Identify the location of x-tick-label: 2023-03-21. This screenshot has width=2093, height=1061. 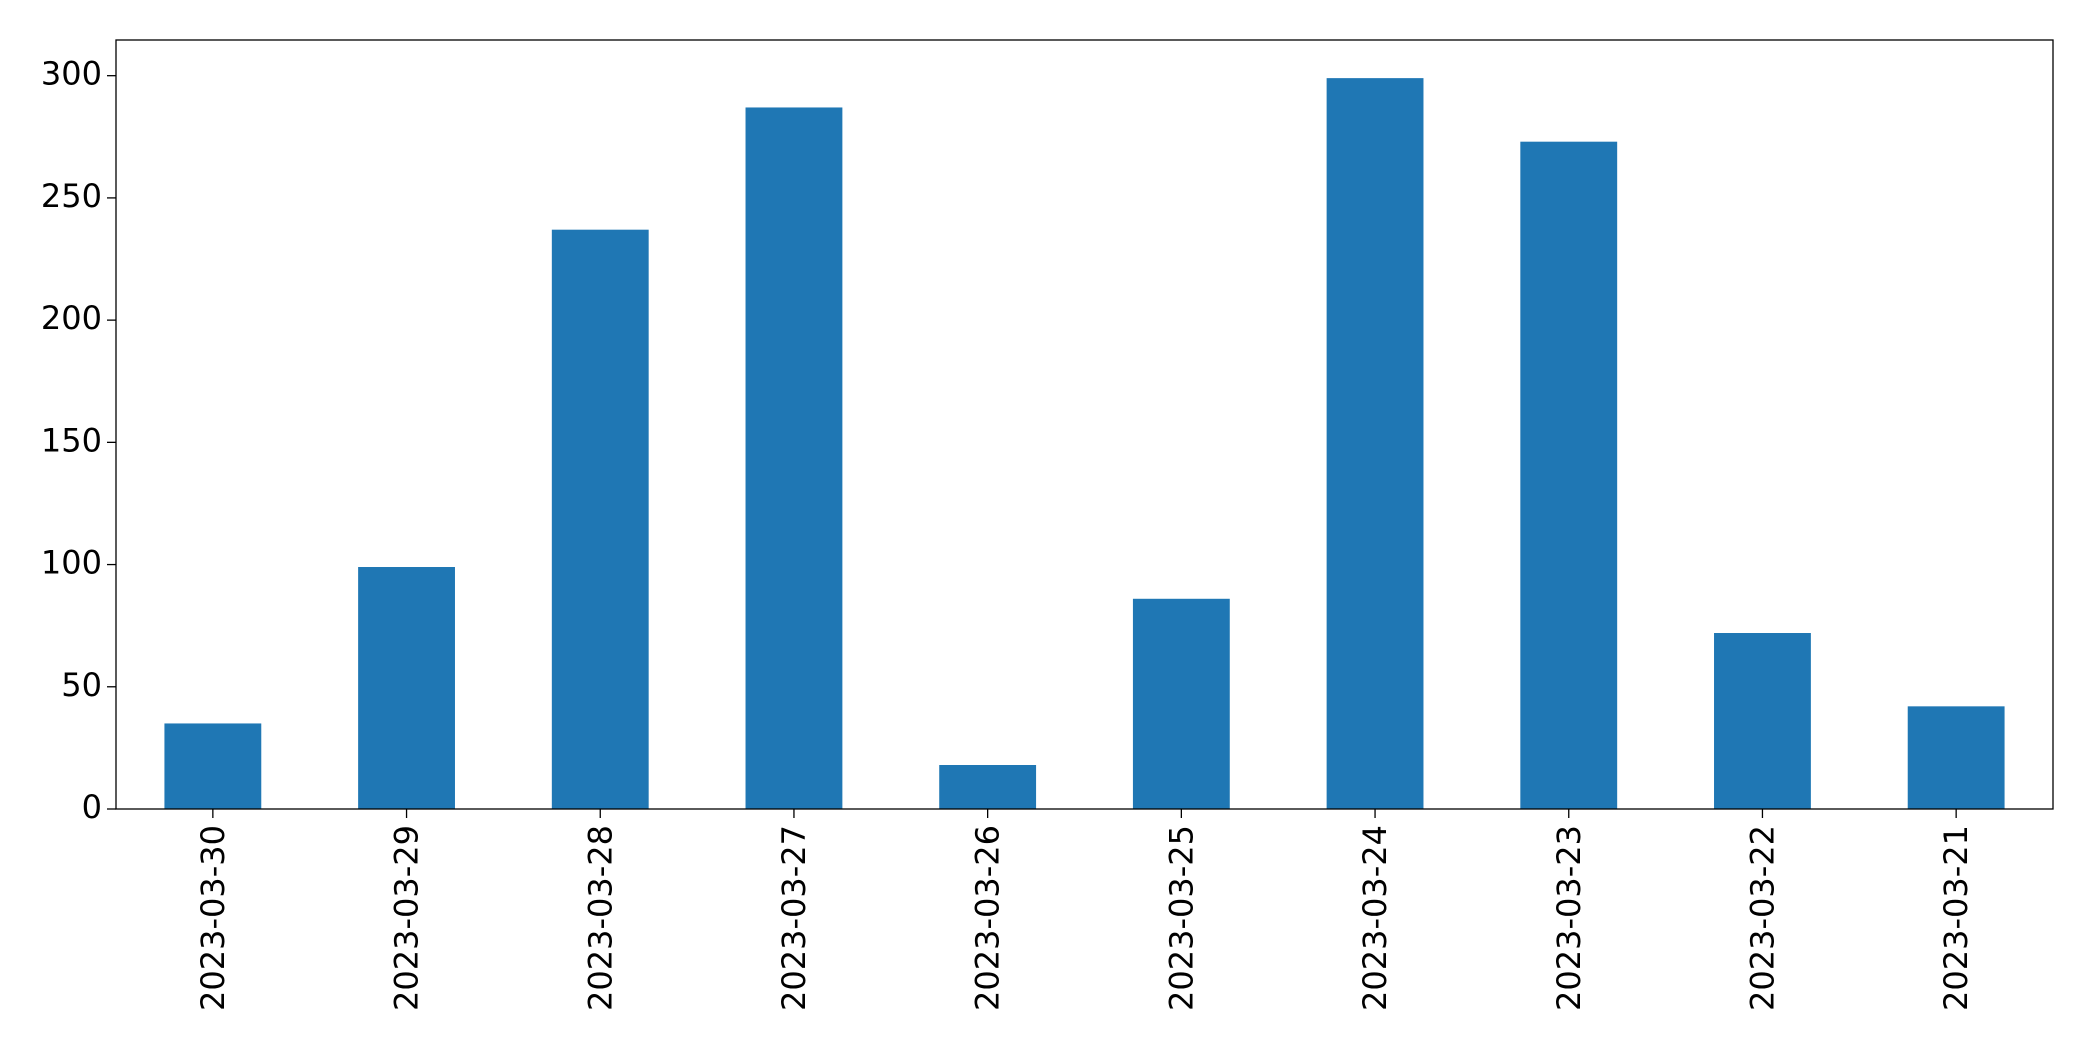
(1956, 918).